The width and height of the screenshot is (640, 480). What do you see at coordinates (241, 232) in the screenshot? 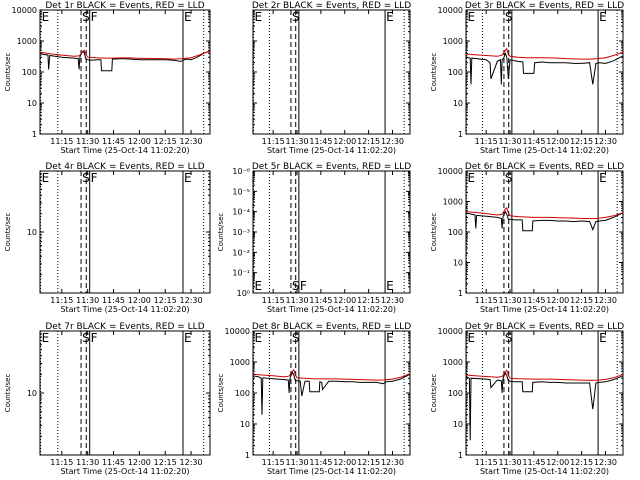
I see `y-tick-label: 10⁻³` at bounding box center [241, 232].